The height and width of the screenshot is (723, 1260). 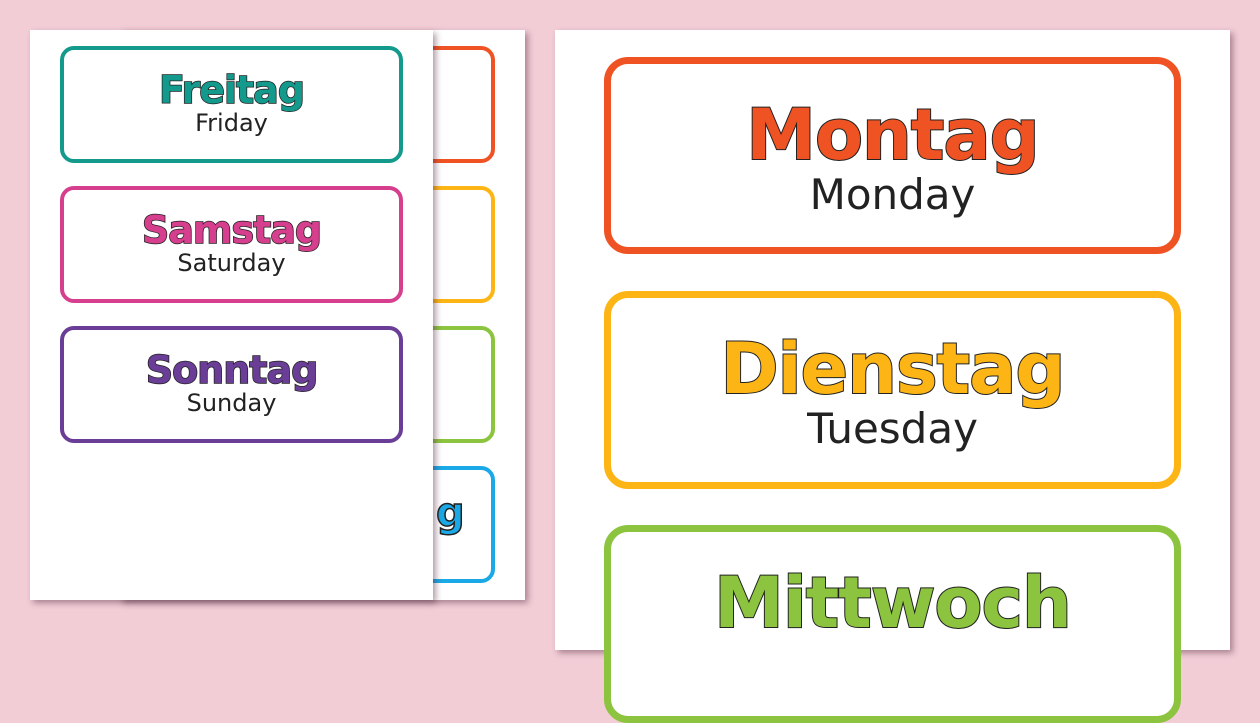 I want to click on day-card-tuesday: Dienstag Tuesday, so click(x=892, y=390).